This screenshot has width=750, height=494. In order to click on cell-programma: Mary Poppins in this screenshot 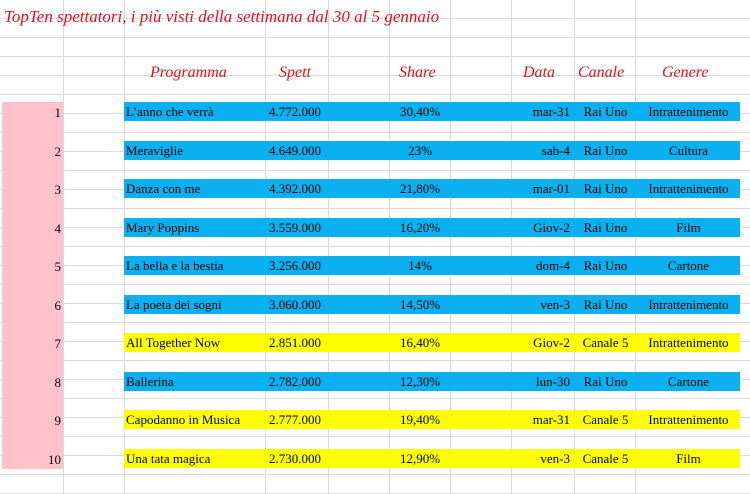, I will do `click(163, 227)`.